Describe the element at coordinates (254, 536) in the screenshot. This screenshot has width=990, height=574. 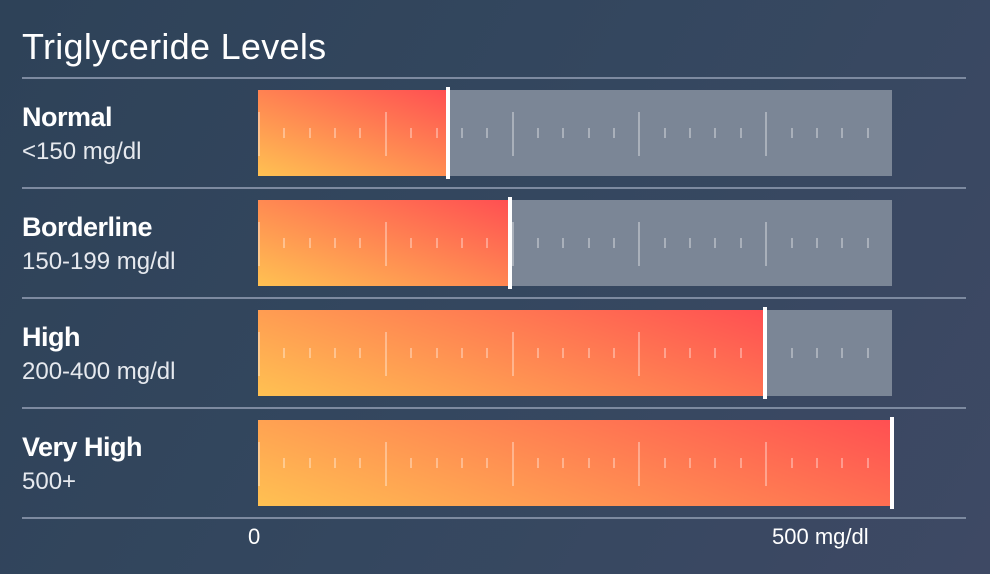
I see `x-tick-label-min: 0` at that location.